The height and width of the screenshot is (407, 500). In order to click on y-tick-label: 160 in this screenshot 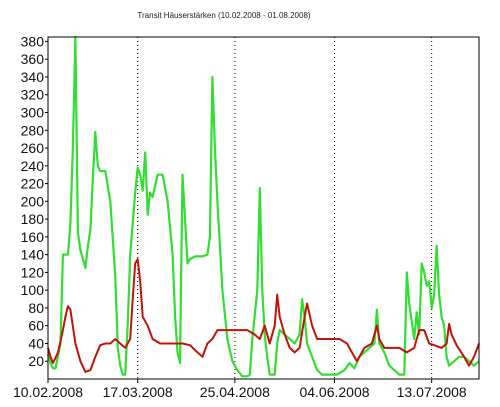, I will do `click(33, 237)`.